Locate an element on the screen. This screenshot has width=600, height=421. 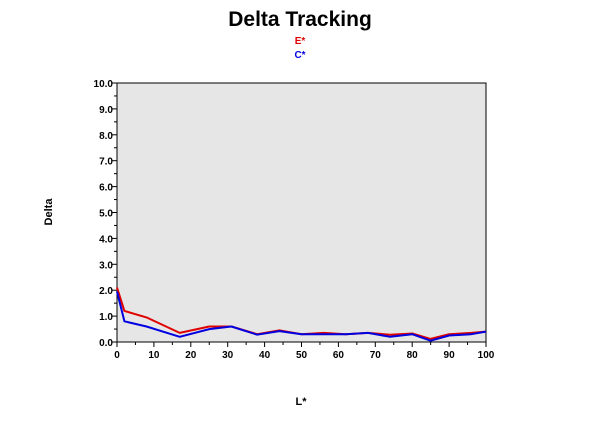
y-tick-label: 5.0 is located at coordinates (106, 214).